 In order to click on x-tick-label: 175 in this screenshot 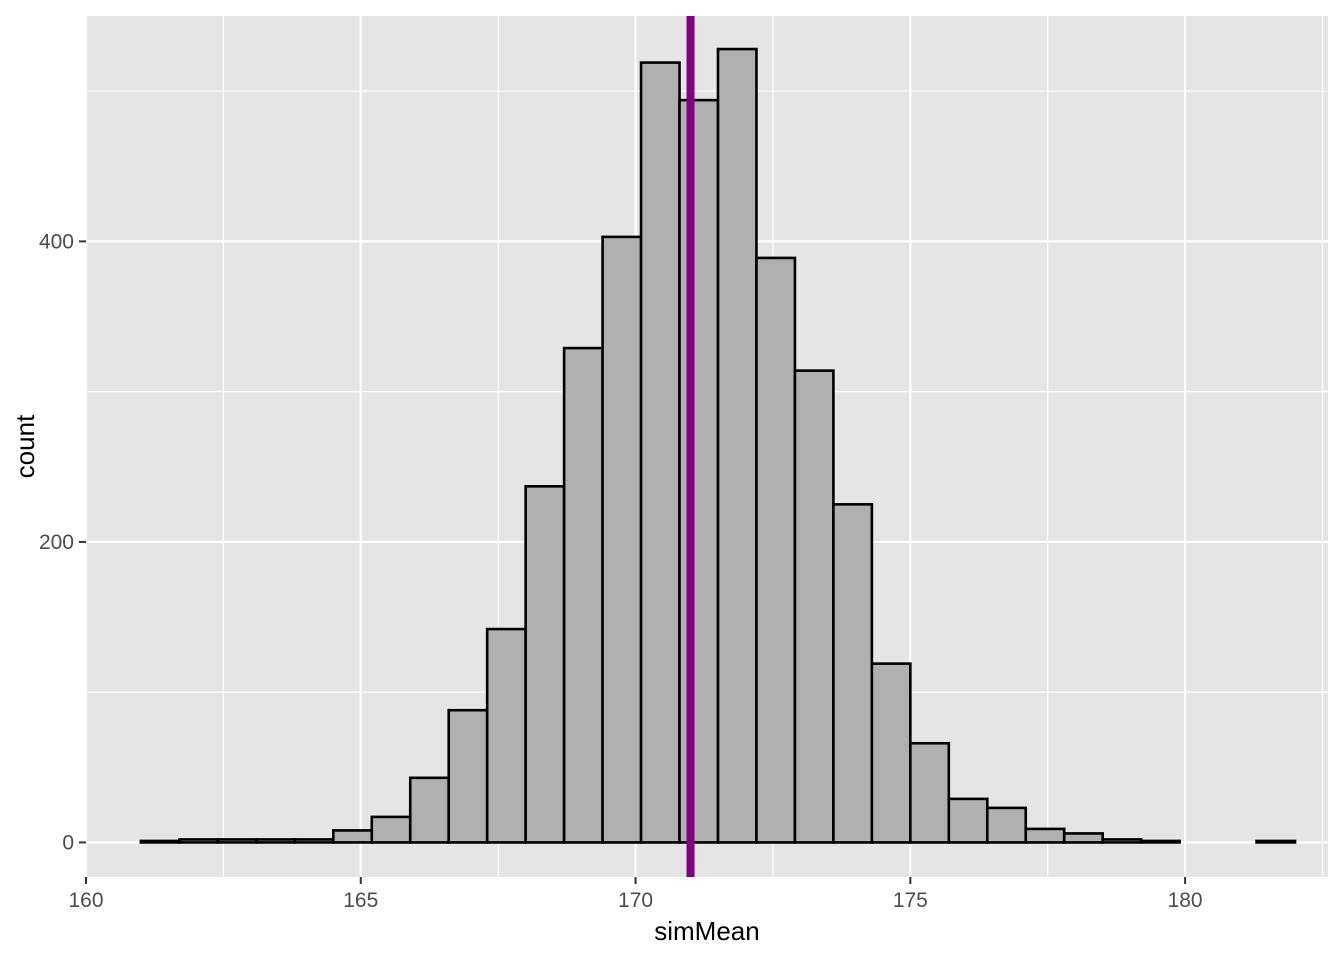, I will do `click(910, 900)`.